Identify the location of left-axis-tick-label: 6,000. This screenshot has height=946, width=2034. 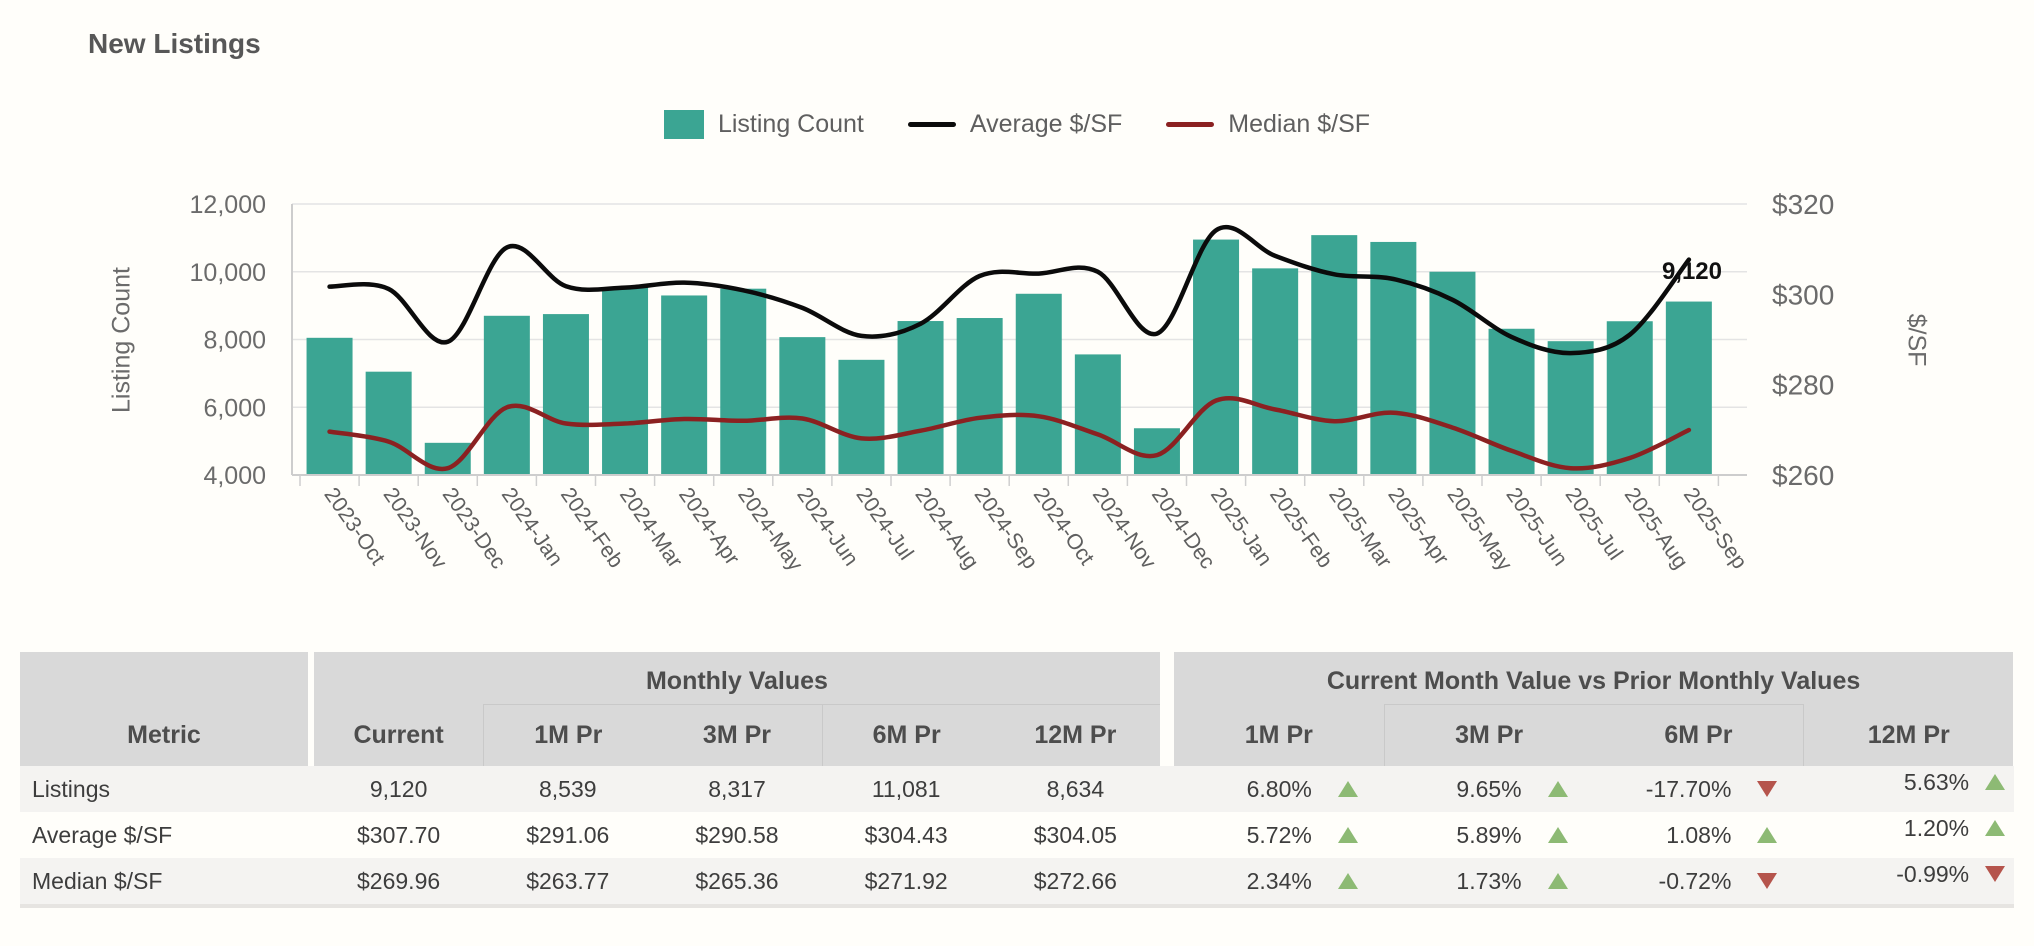
(234, 408).